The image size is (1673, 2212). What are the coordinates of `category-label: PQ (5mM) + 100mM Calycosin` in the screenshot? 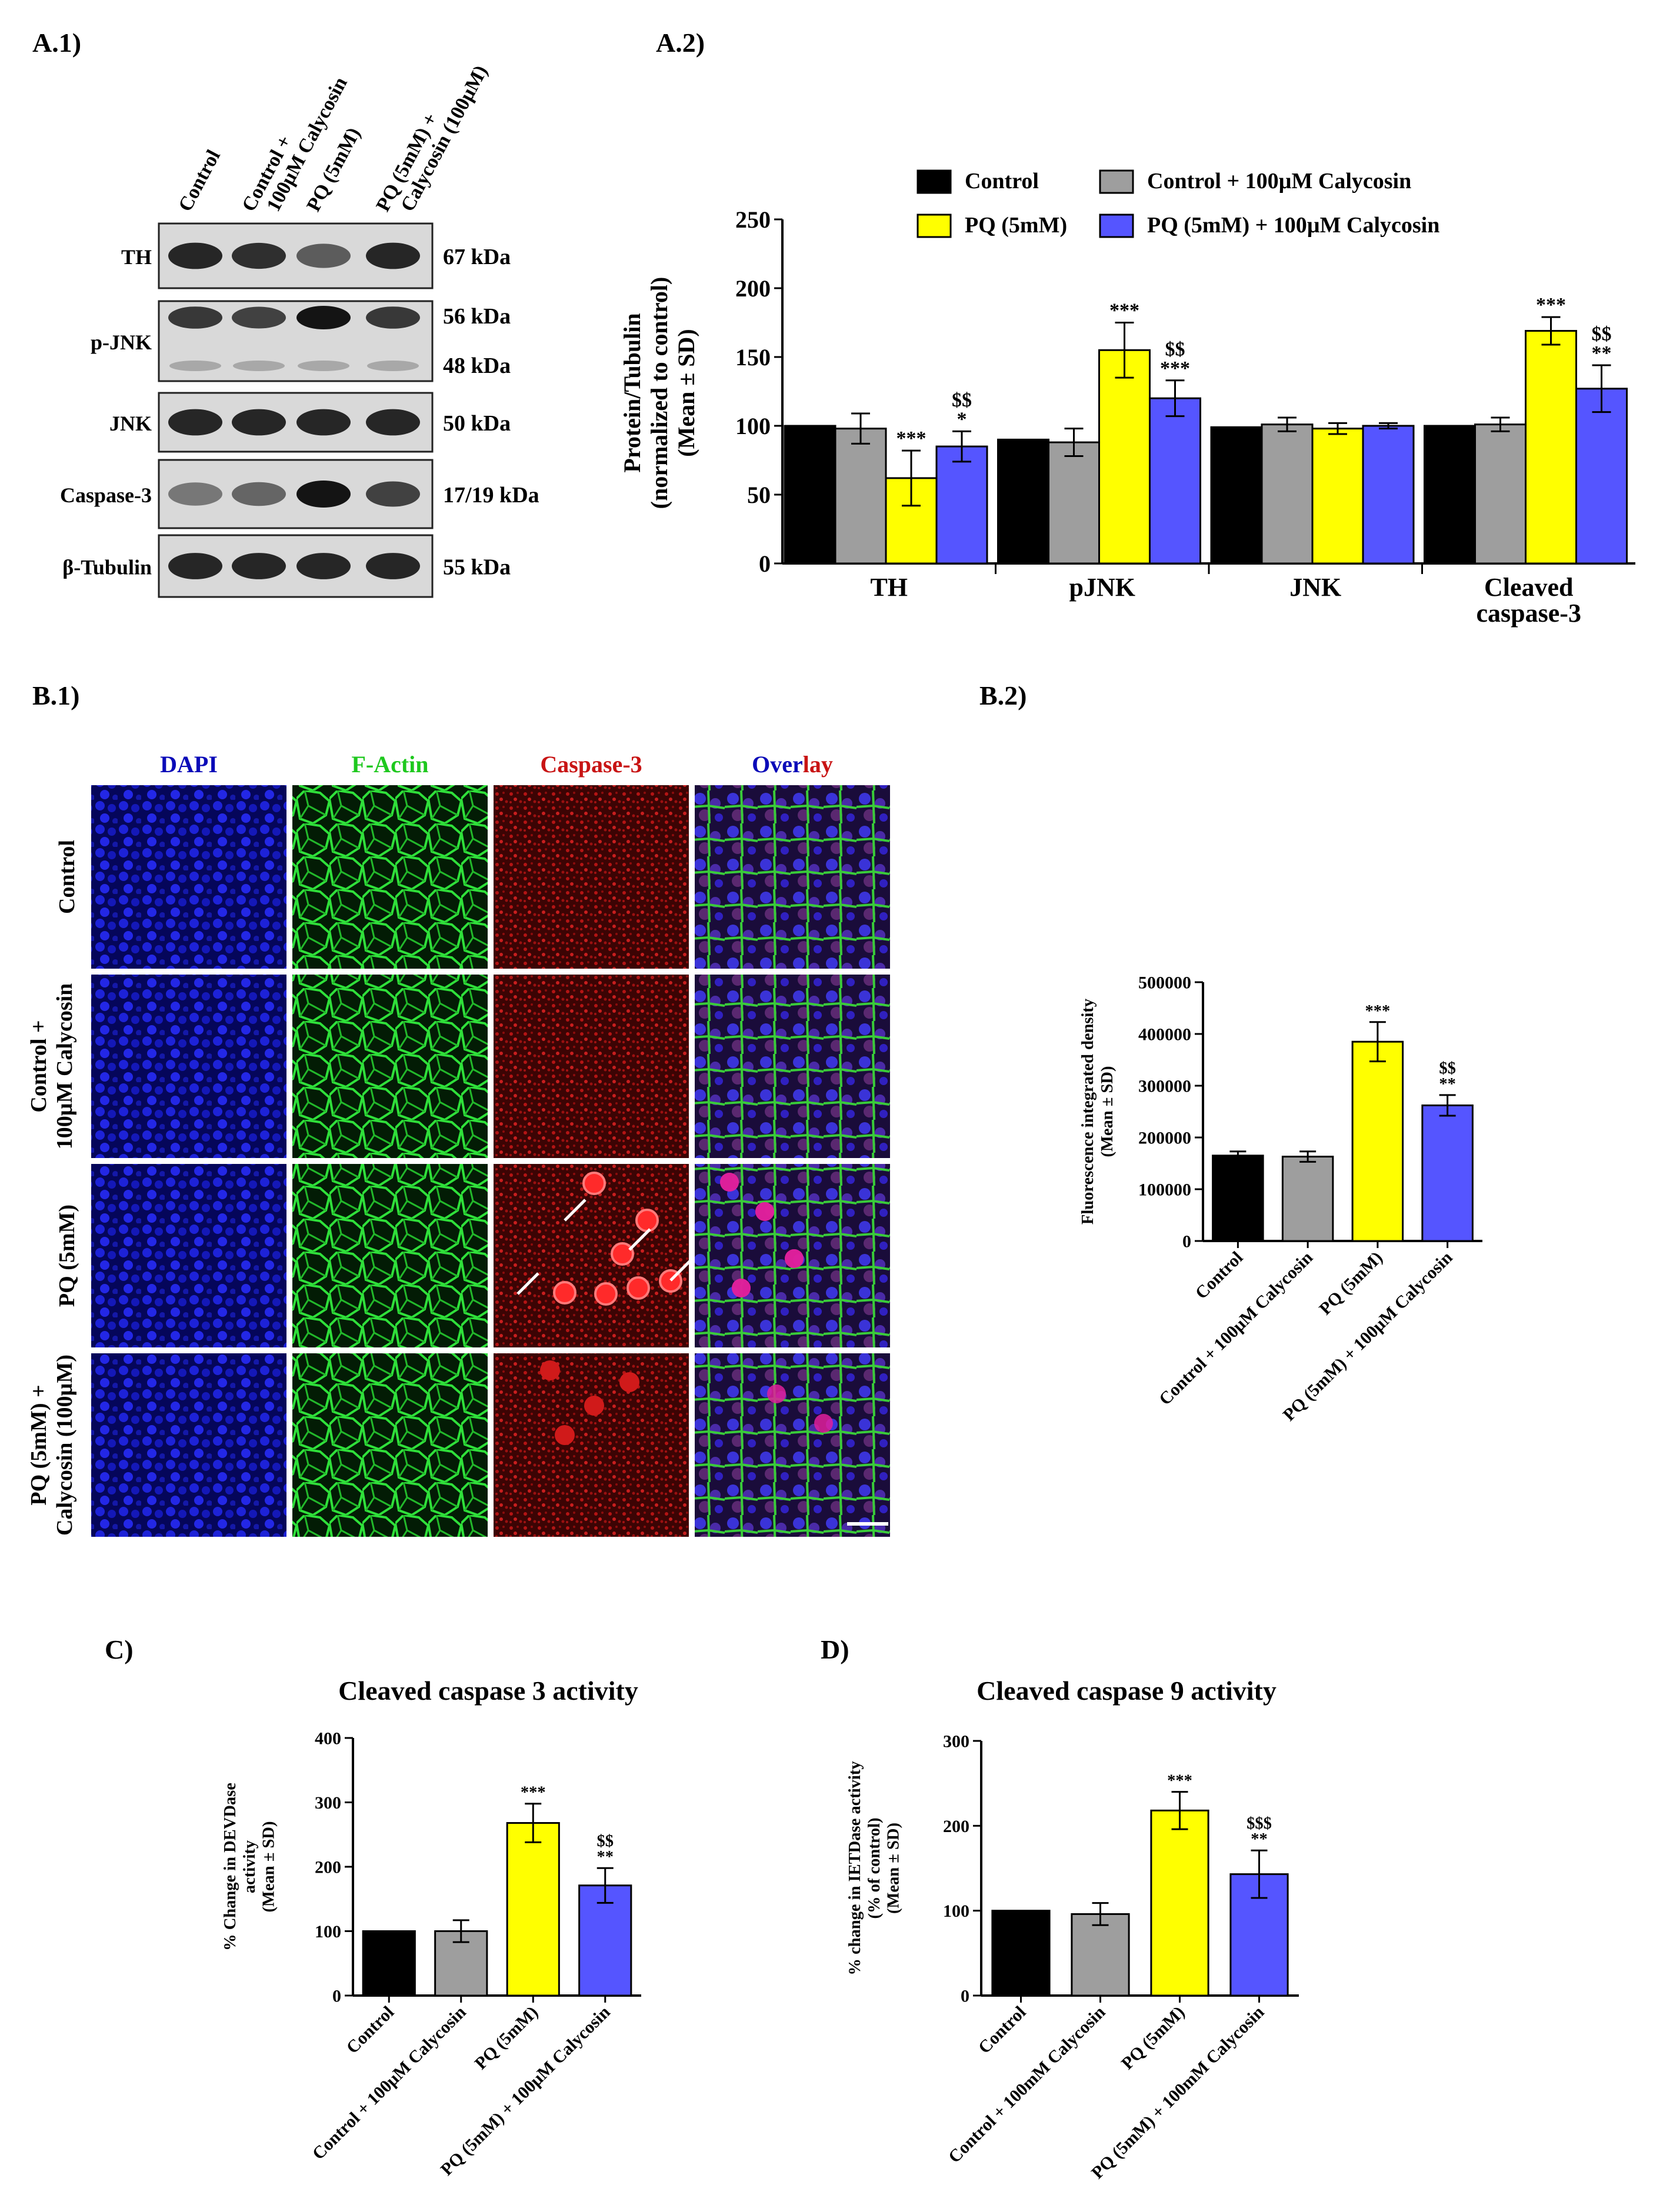 It's located at (1178, 2092).